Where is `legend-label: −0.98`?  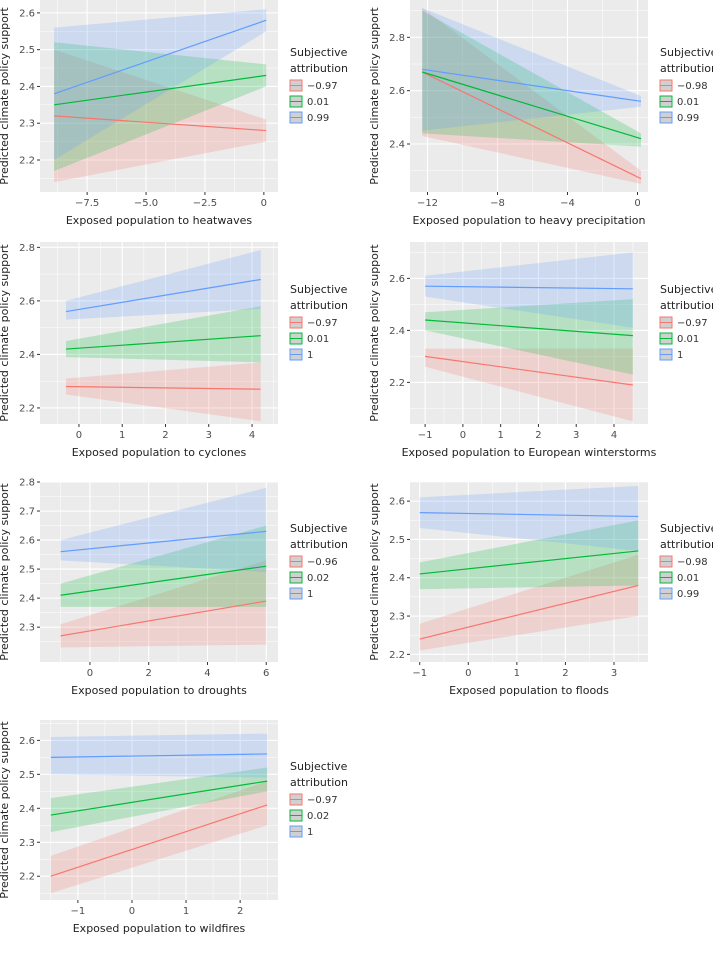 legend-label: −0.98 is located at coordinates (692, 562).